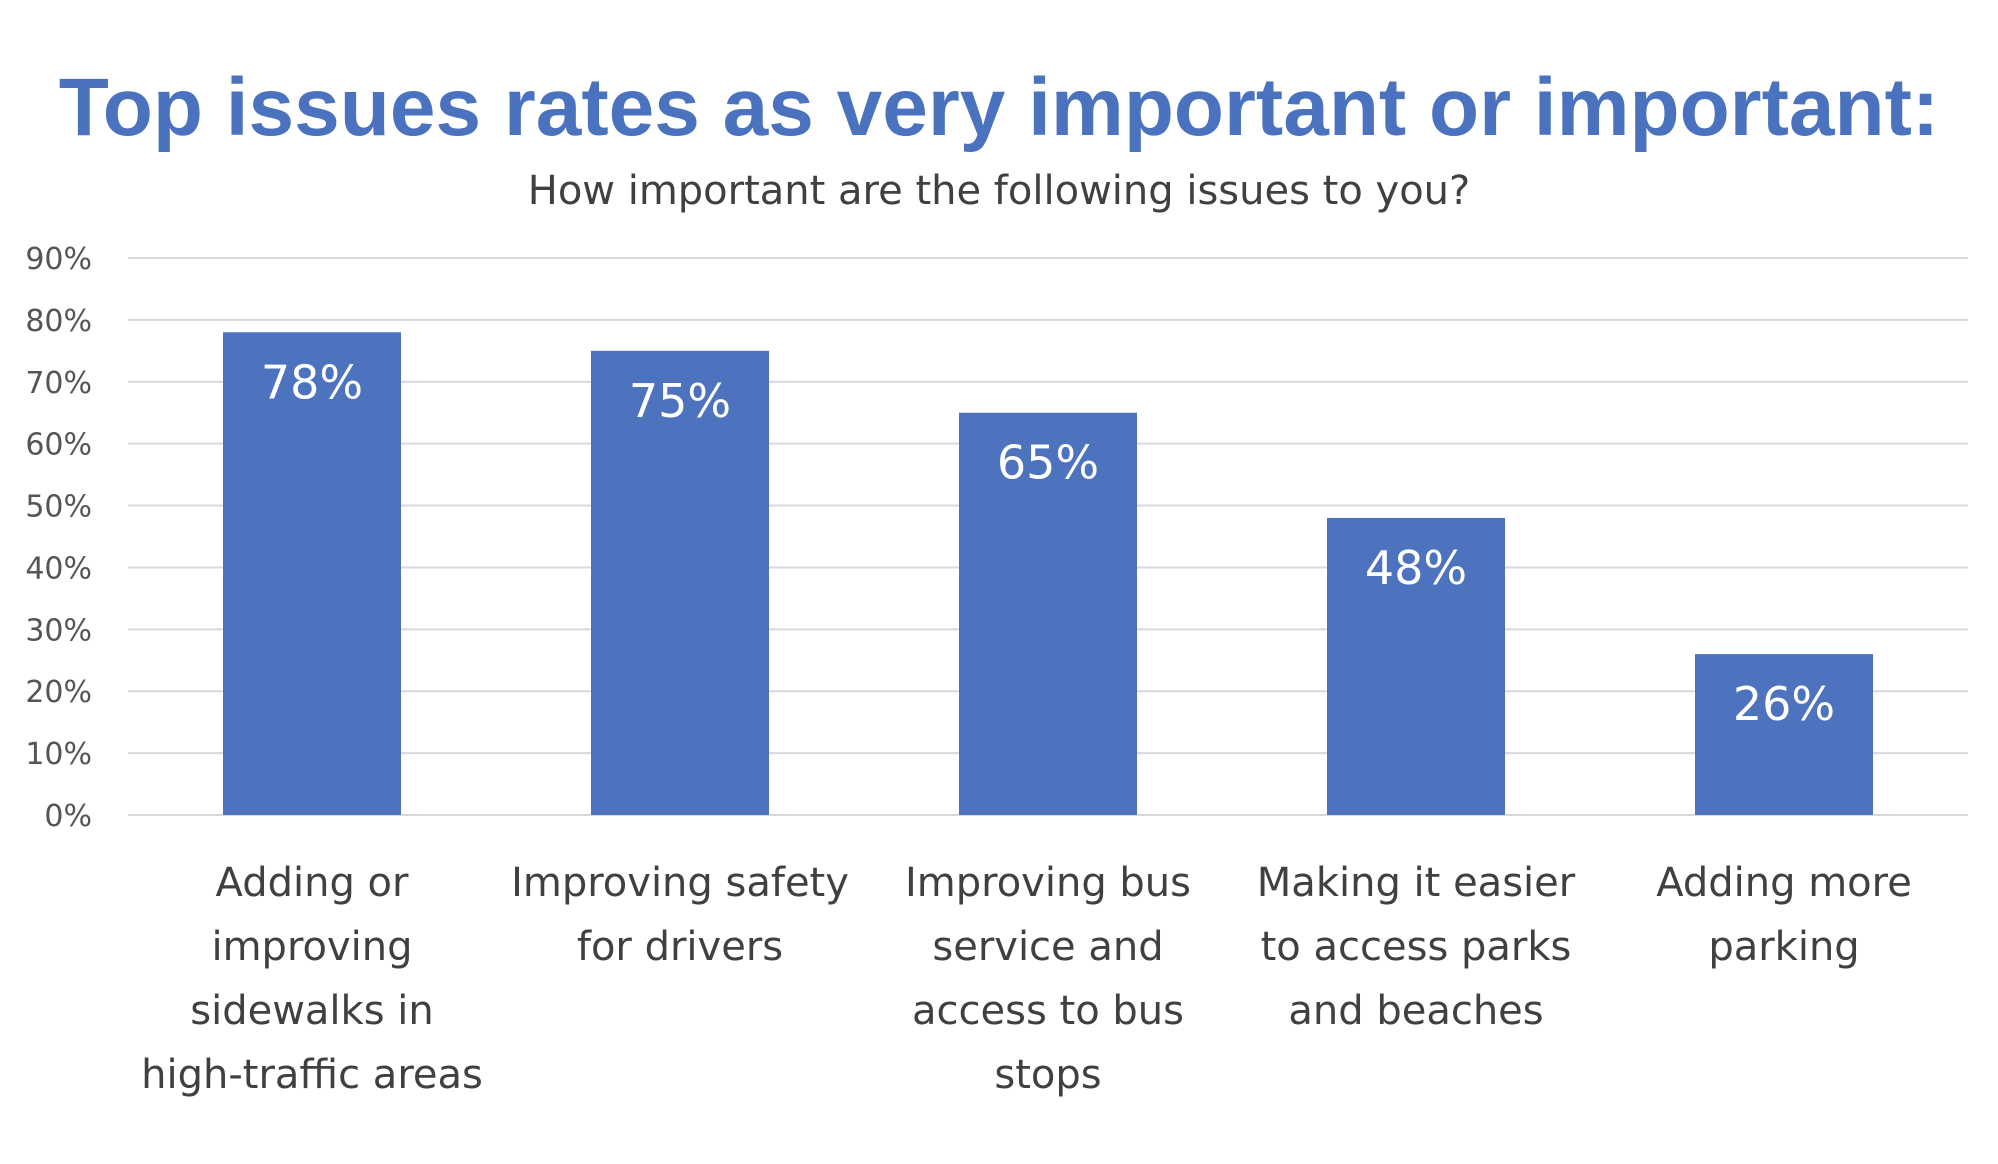 Image resolution: width=1998 pixels, height=1164 pixels. Describe the element at coordinates (311, 1011) in the screenshot. I see `category-label-line: sidewalks in` at that location.